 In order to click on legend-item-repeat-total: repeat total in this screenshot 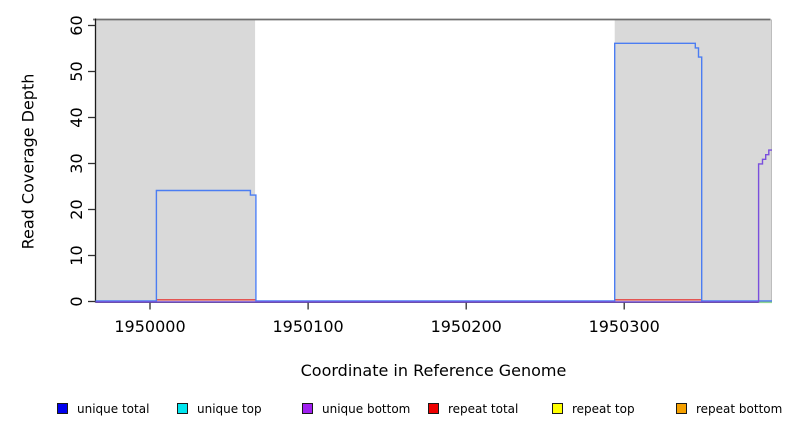, I will do `click(473, 408)`.